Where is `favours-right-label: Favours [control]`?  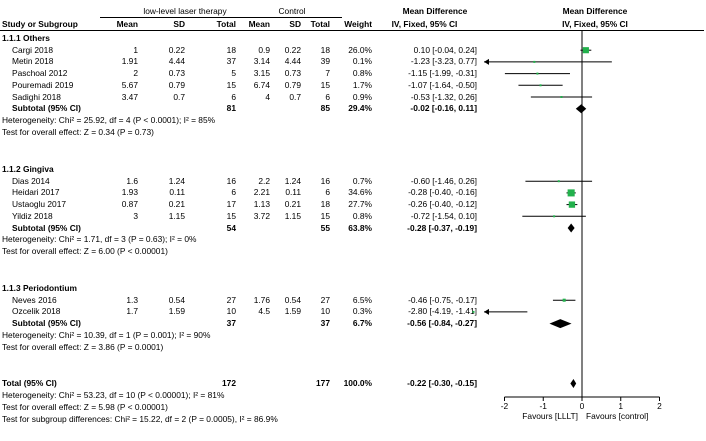 favours-right-label: Favours [control] is located at coordinates (617, 416).